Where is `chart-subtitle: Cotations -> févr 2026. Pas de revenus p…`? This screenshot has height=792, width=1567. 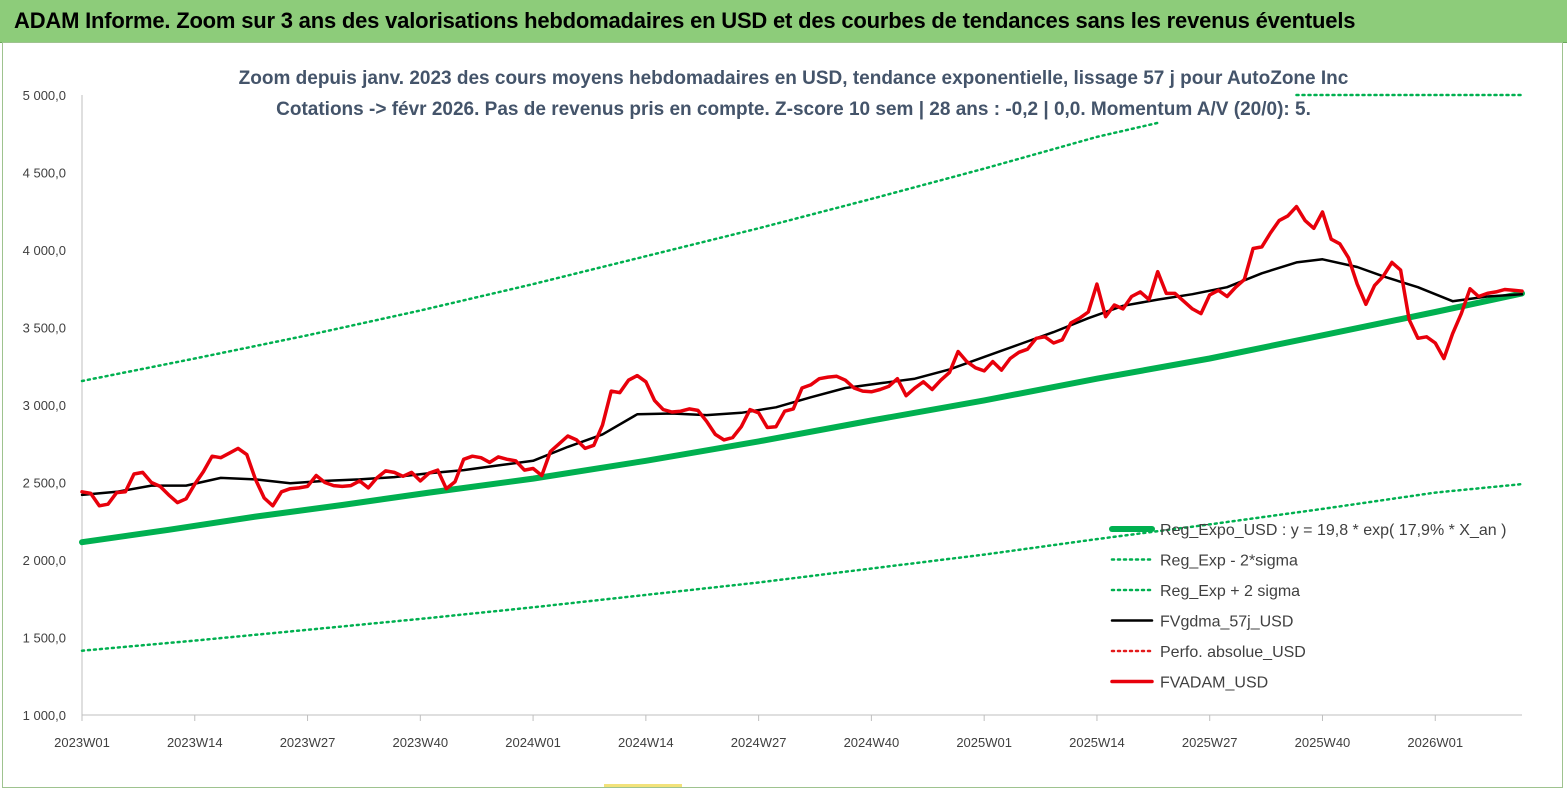
chart-subtitle: Cotations -> févr 2026. Pas de revenus p… is located at coordinates (793, 109).